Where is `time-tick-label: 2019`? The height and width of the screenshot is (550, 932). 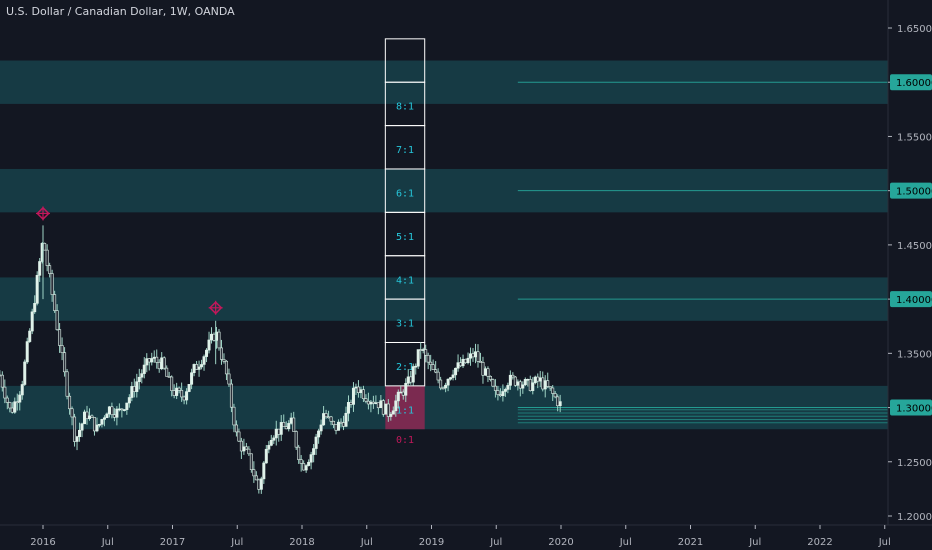
time-tick-label: 2019 is located at coordinates (431, 542).